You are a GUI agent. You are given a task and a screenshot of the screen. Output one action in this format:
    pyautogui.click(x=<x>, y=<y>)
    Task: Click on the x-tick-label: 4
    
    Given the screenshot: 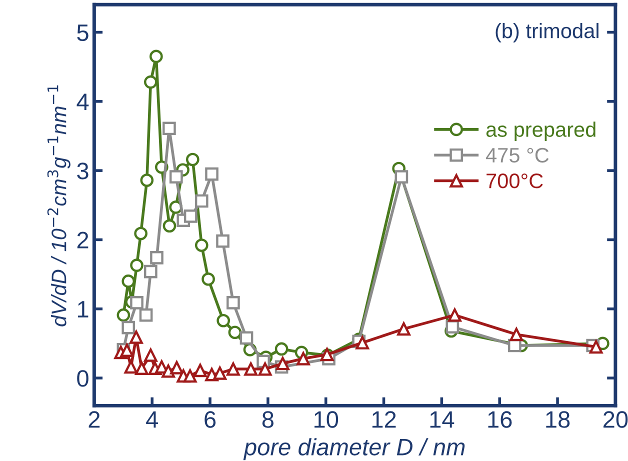 What is the action you would take?
    pyautogui.click(x=152, y=419)
    